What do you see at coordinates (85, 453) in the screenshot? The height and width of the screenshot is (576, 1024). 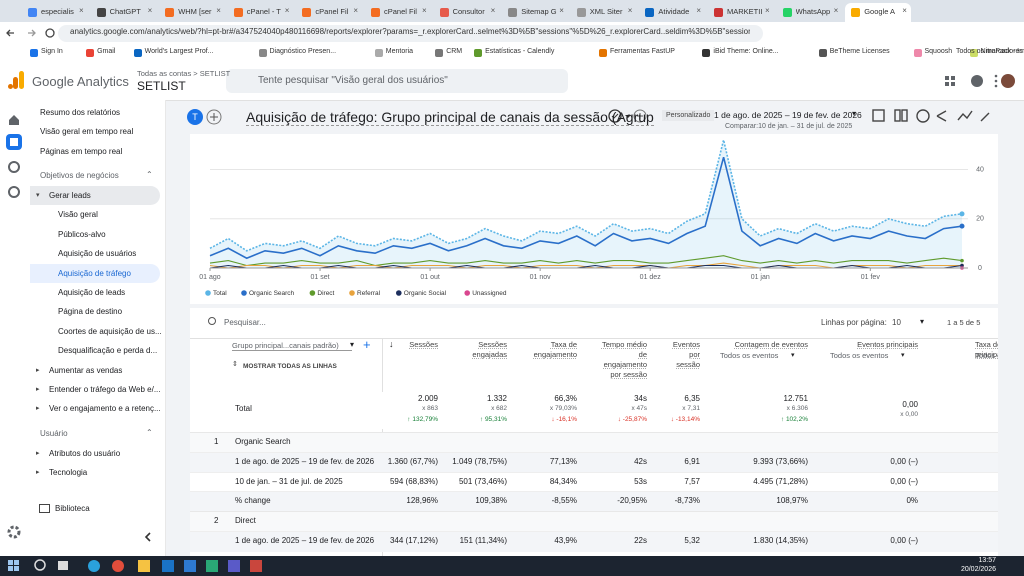 I see `nav-group: Atributos do usuário` at bounding box center [85, 453].